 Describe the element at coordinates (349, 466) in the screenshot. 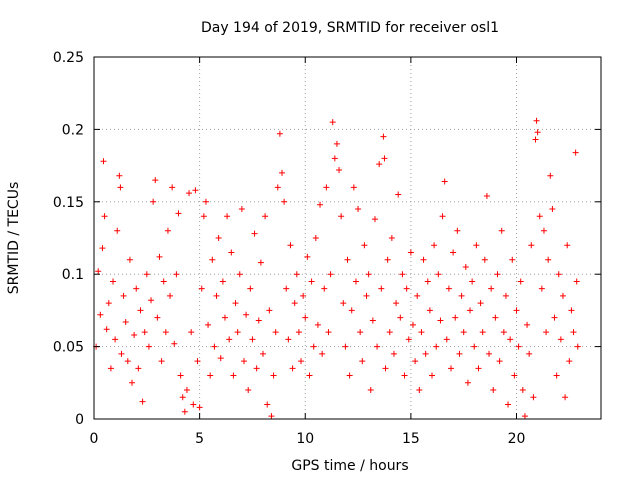

I see `x-axis-label: GPS time / hours` at that location.